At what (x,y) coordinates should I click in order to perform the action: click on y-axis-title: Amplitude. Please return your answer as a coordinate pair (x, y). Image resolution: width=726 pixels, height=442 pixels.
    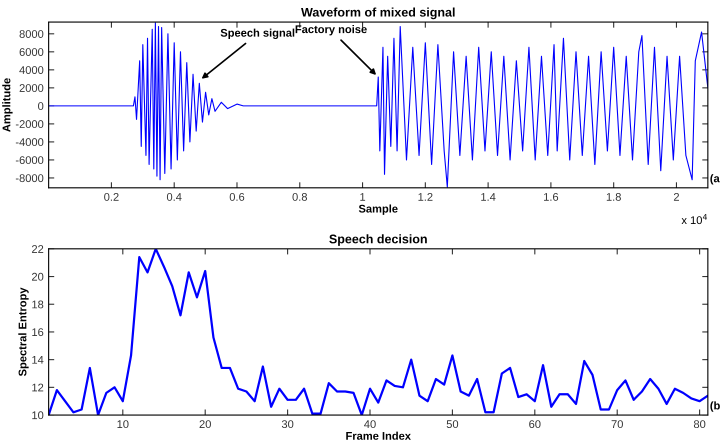
    Looking at the image, I should click on (7, 105).